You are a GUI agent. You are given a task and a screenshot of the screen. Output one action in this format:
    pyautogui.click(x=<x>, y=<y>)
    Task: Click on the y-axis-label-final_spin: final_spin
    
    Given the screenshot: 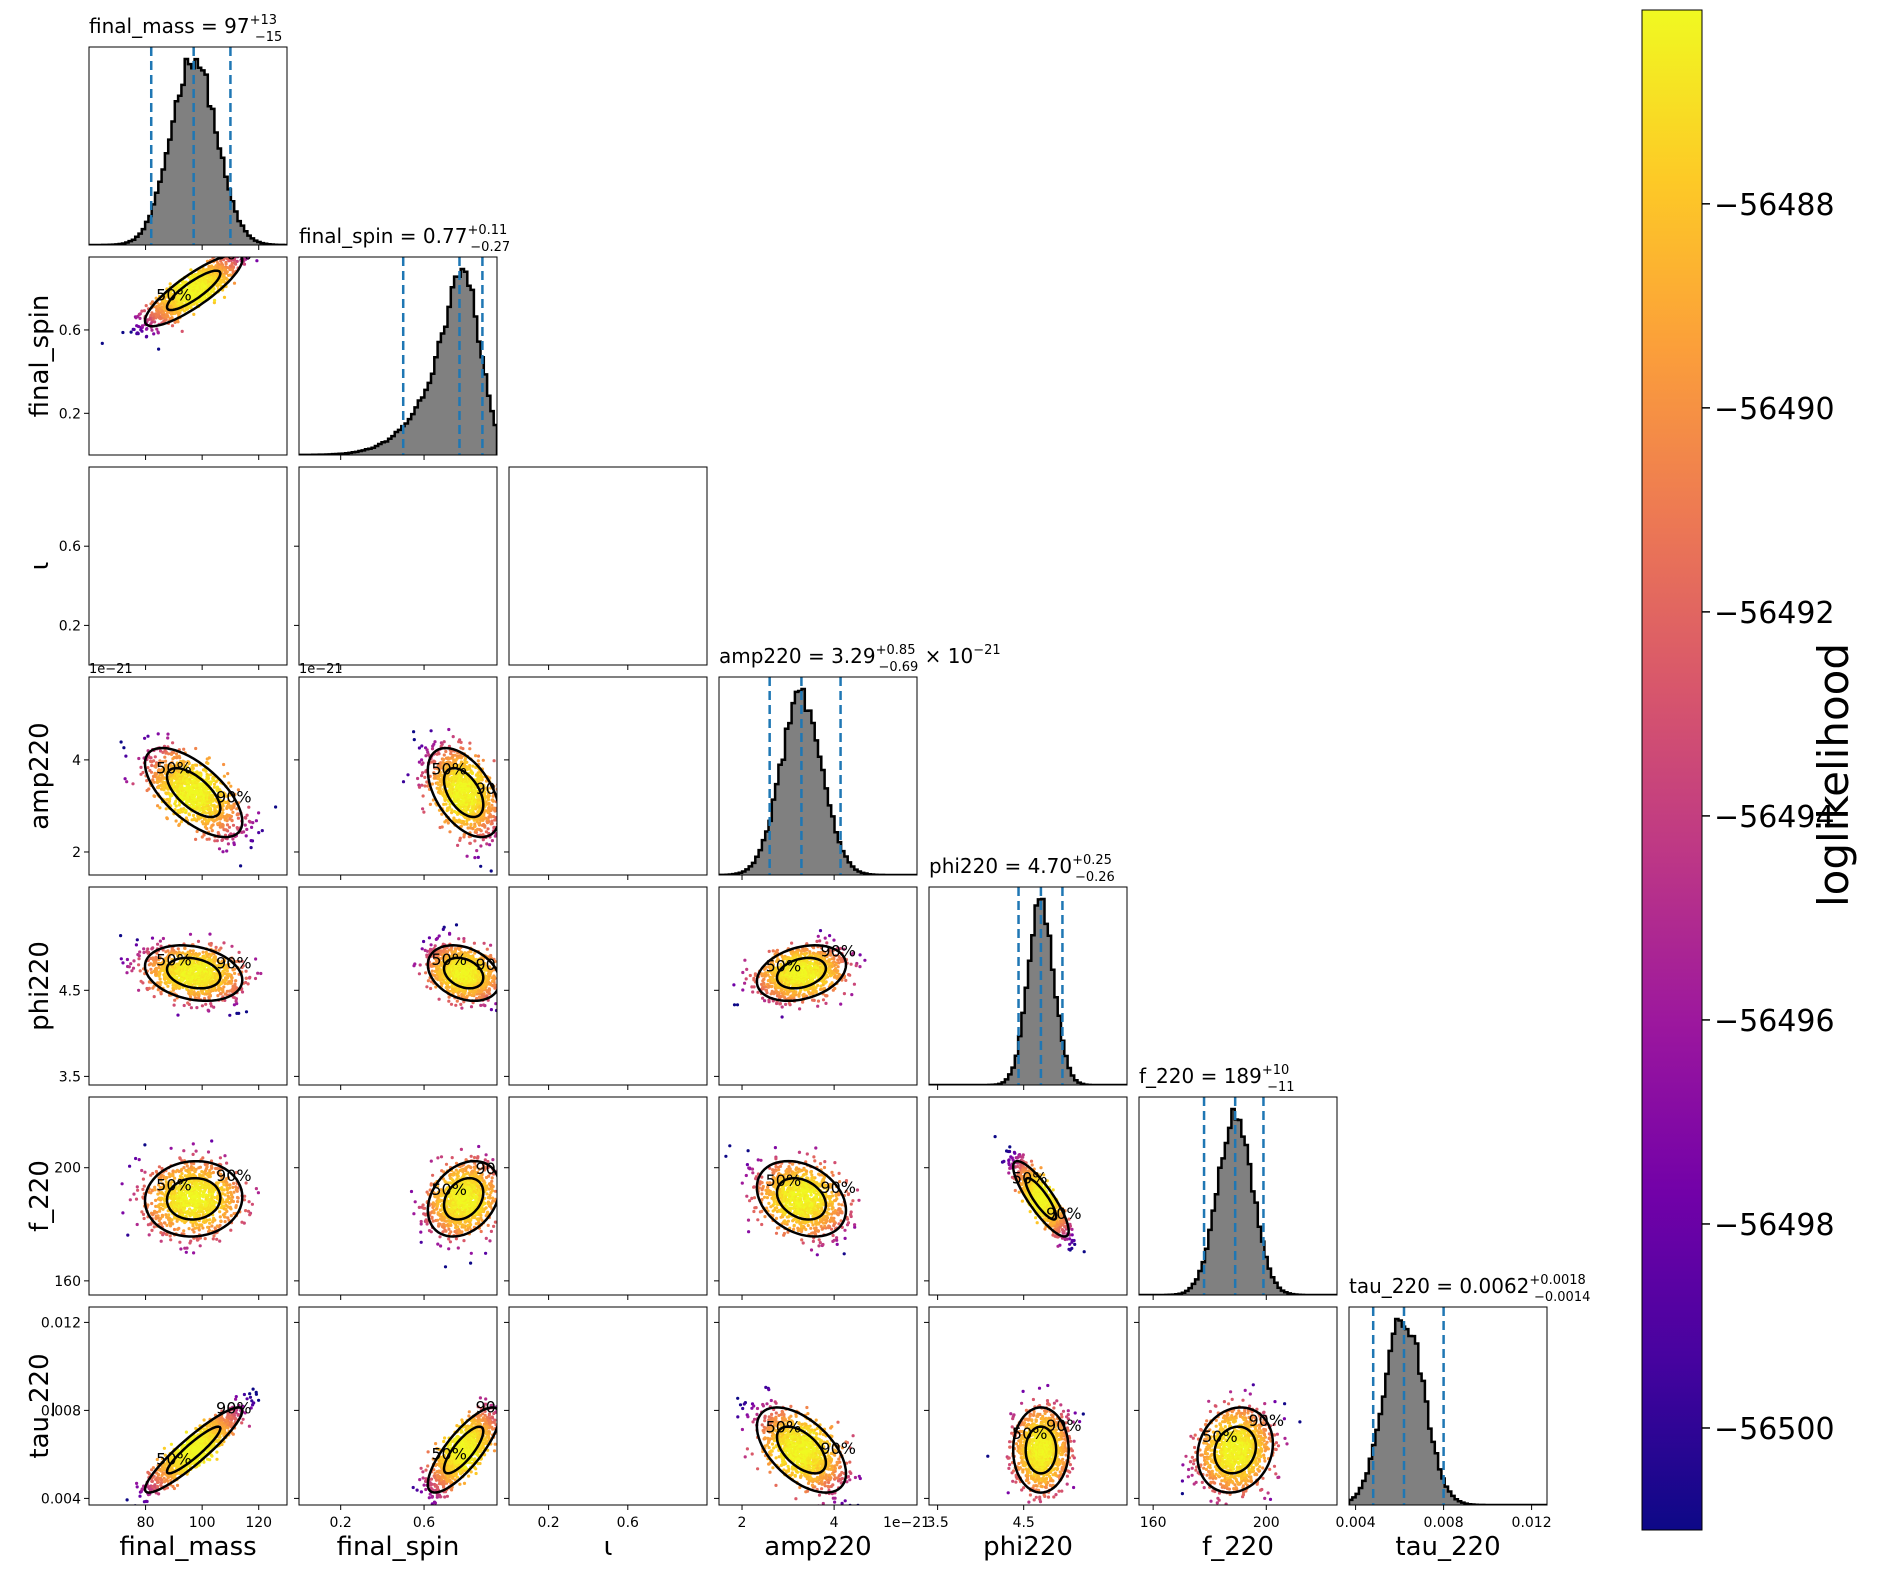 What is the action you would take?
    pyautogui.click(x=40, y=356)
    